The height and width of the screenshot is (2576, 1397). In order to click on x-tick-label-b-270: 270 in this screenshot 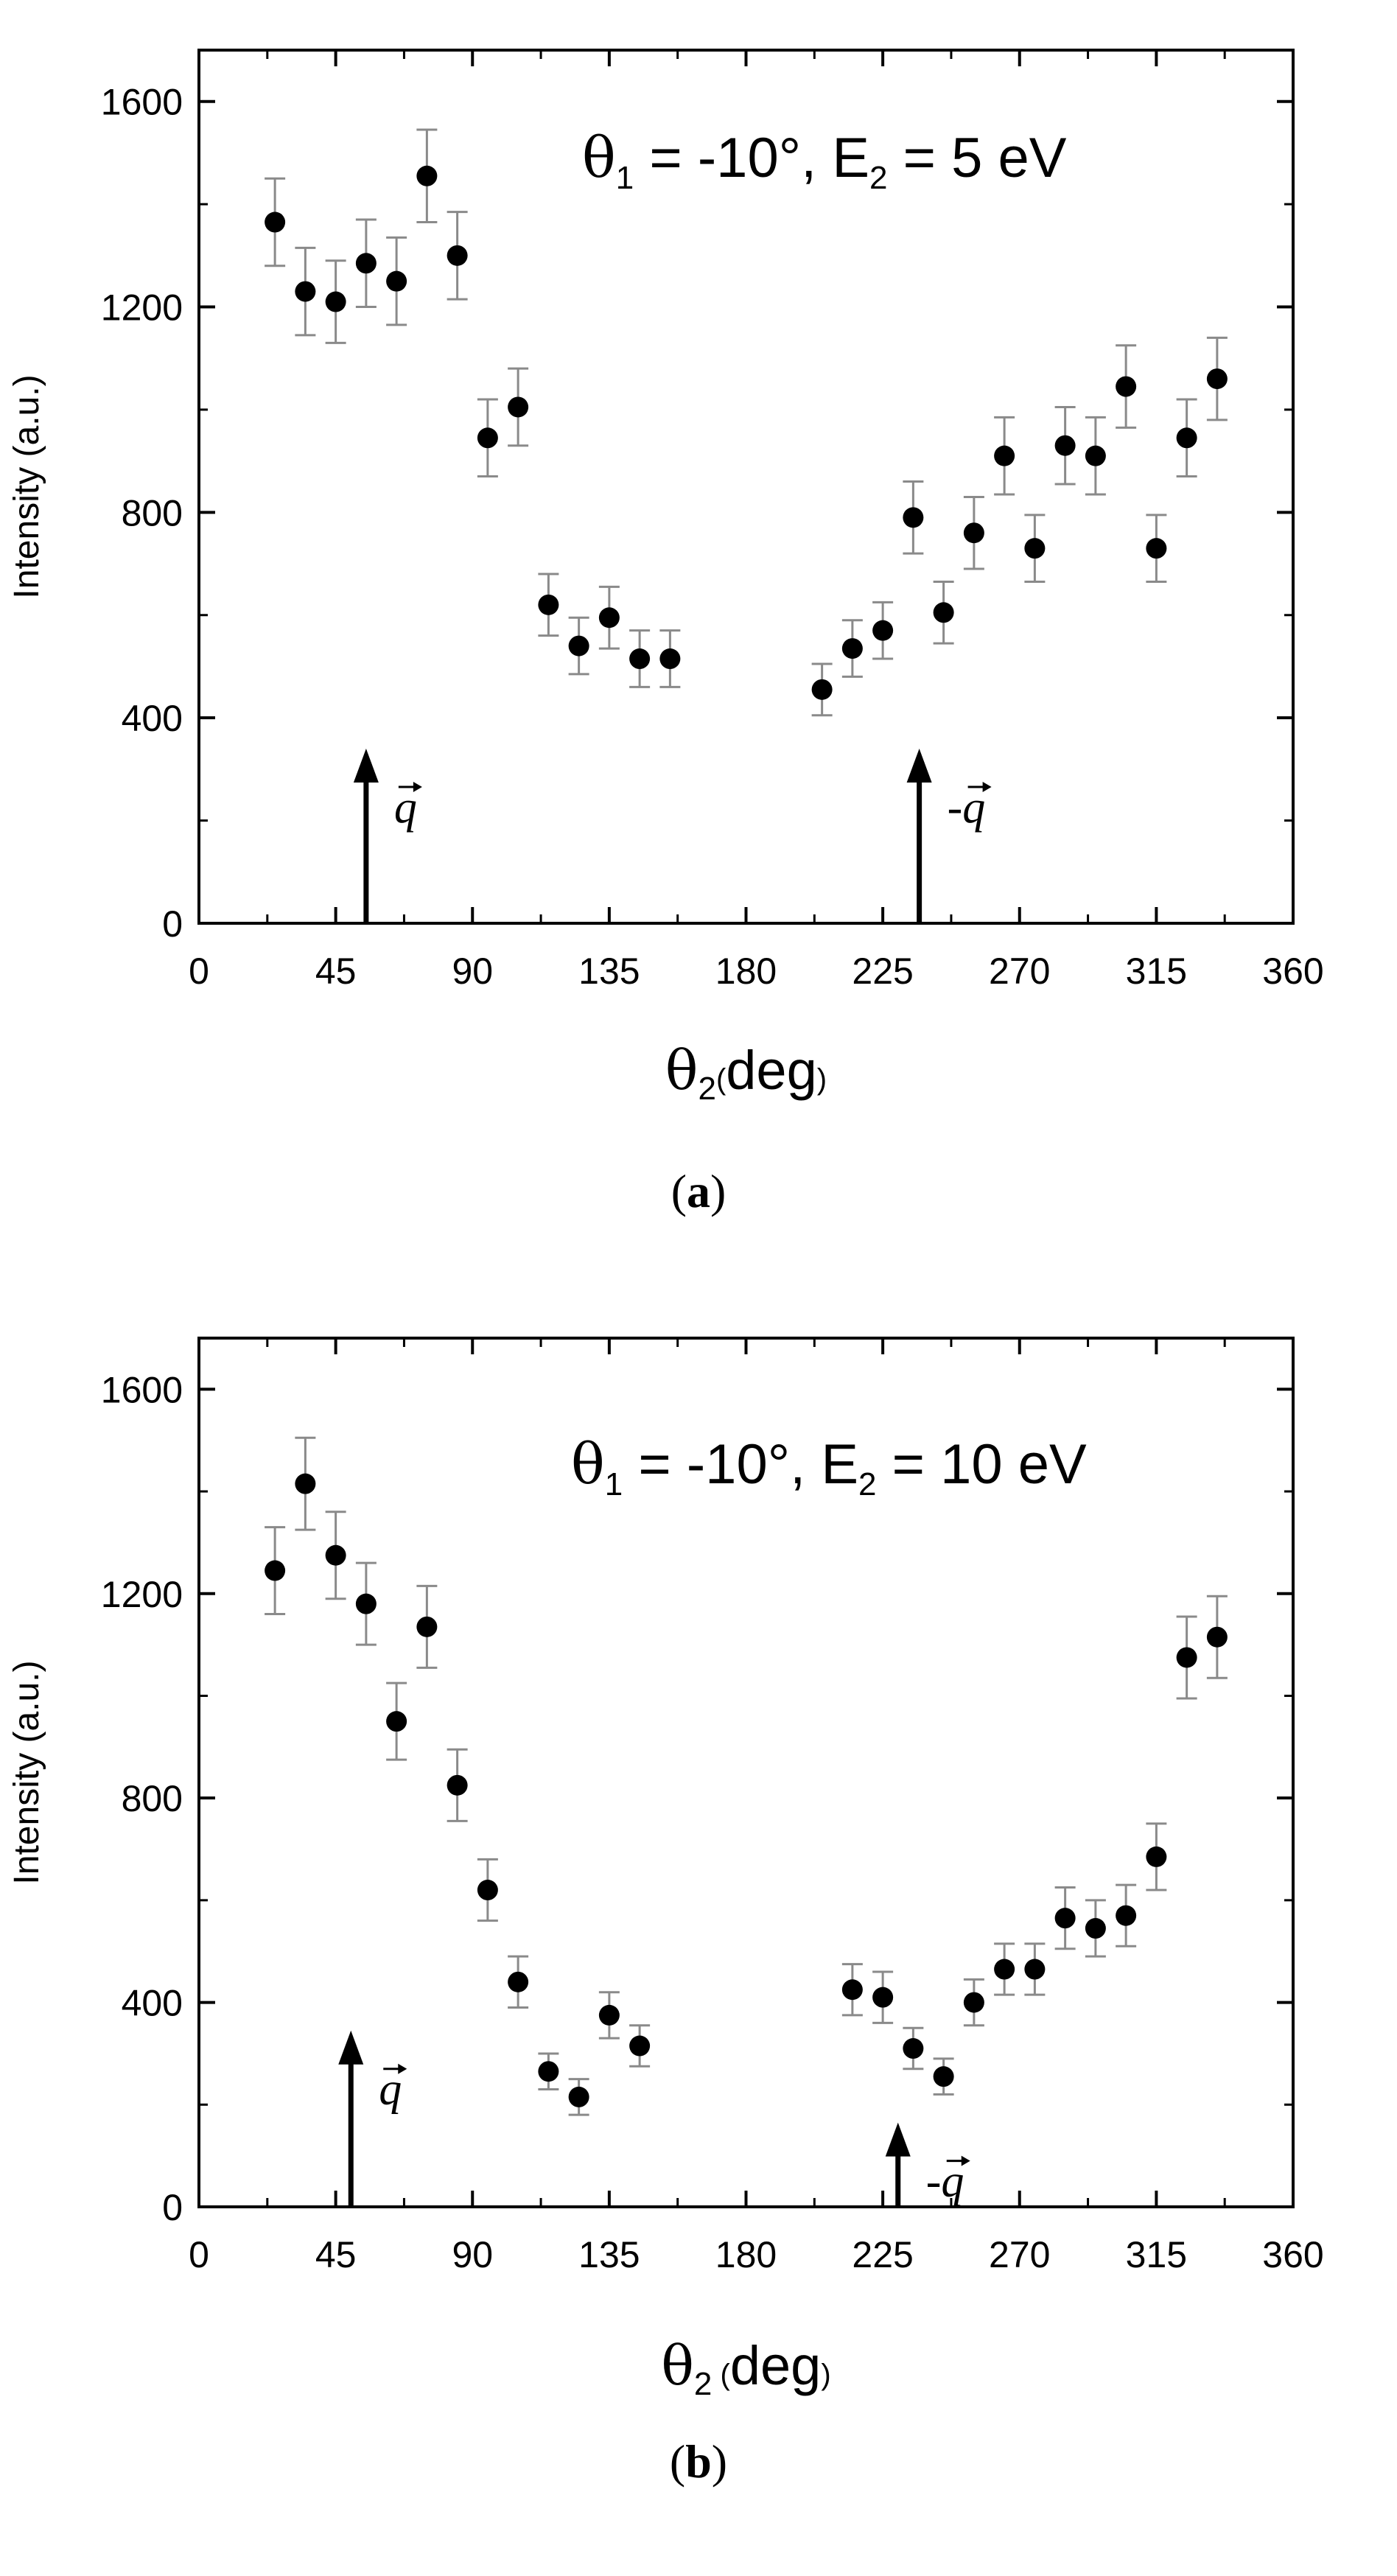, I will do `click(1019, 2254)`.